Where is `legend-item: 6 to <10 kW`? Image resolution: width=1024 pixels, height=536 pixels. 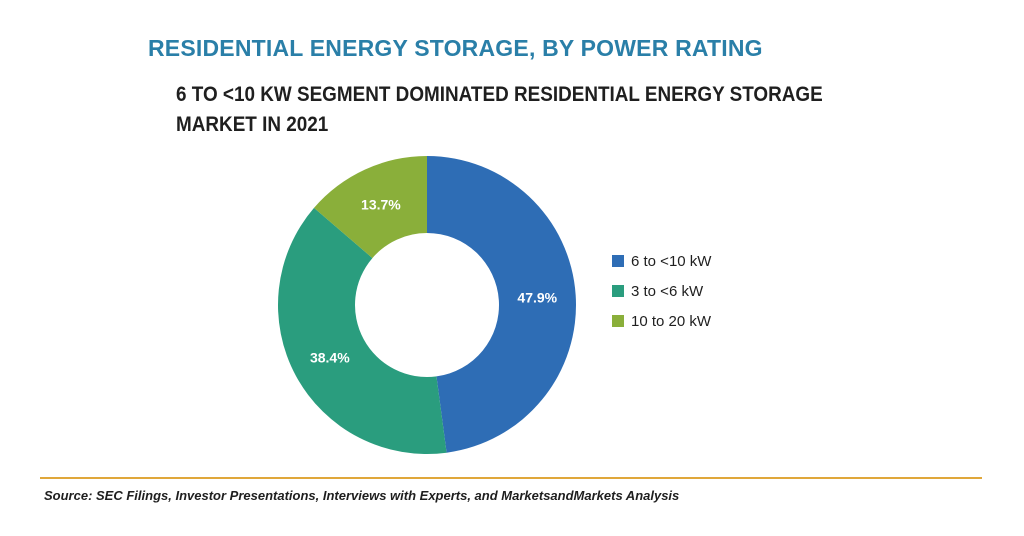
legend-item: 6 to <10 kW is located at coordinates (661, 261).